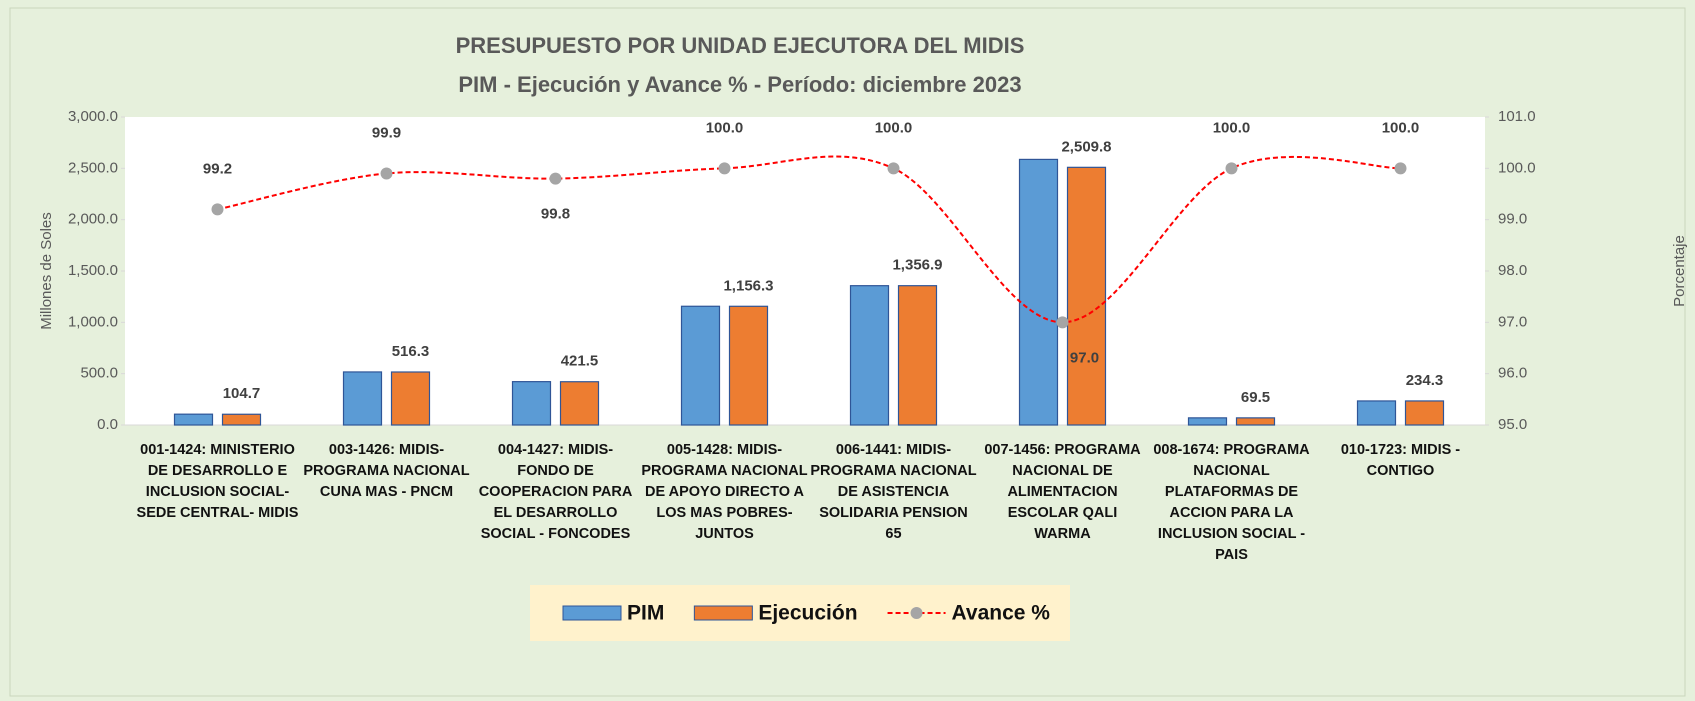  What do you see at coordinates (917, 265) in the screenshot?
I see `data-label: 1,356.9` at bounding box center [917, 265].